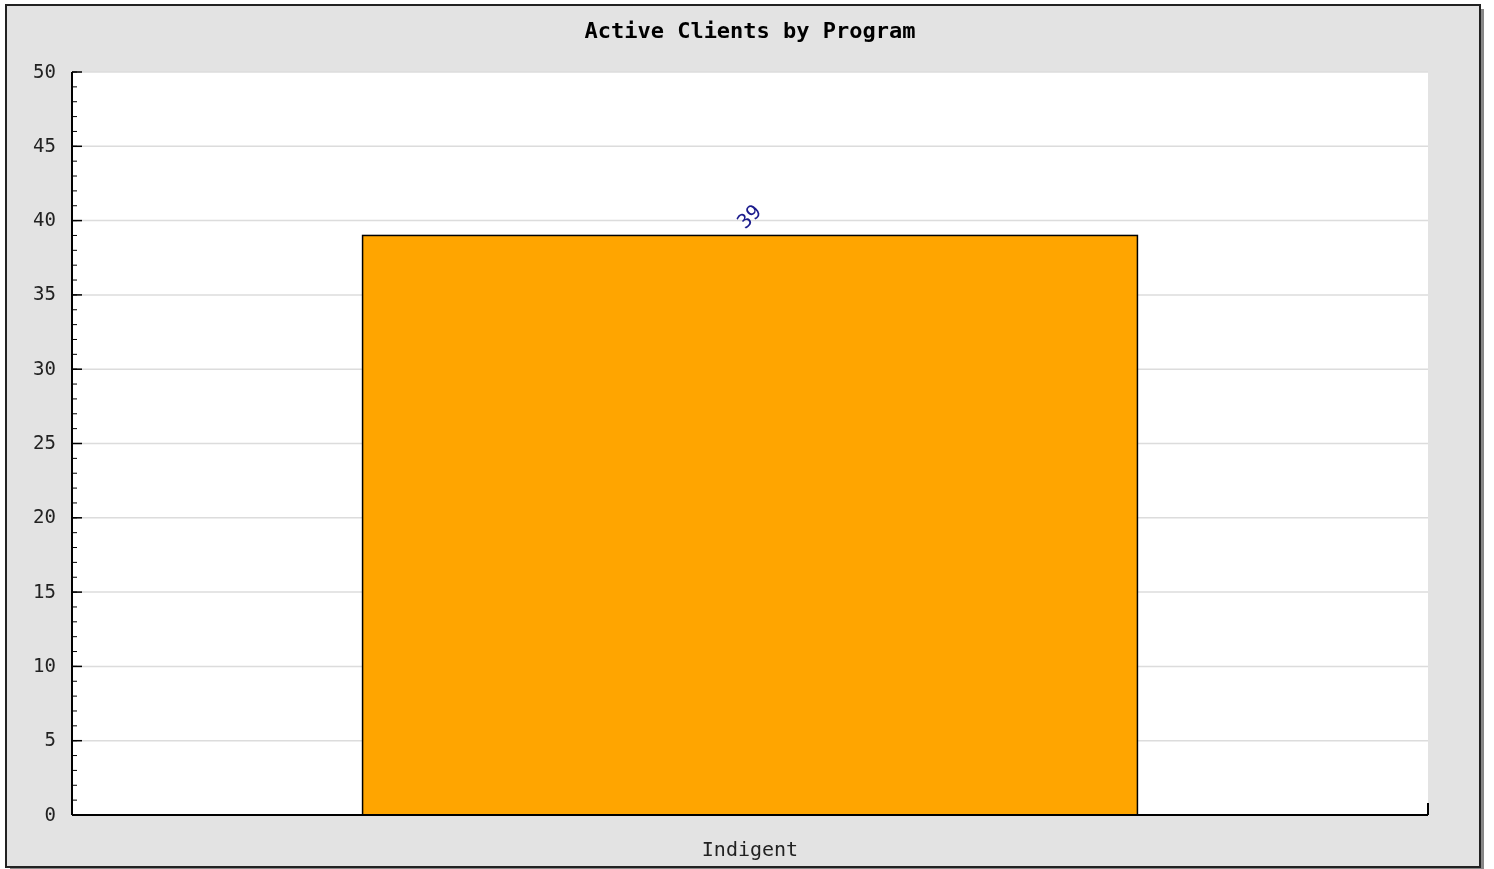 This screenshot has height=869, width=1494. Describe the element at coordinates (750, 30) in the screenshot. I see `chart-title: Active Clients by Program` at that location.